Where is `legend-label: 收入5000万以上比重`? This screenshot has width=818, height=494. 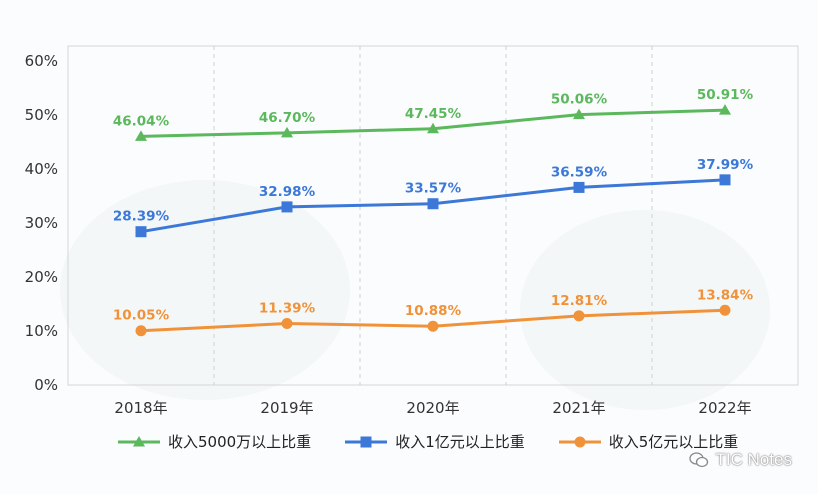
legend-label: 收入5000万以上比重 is located at coordinates (240, 442).